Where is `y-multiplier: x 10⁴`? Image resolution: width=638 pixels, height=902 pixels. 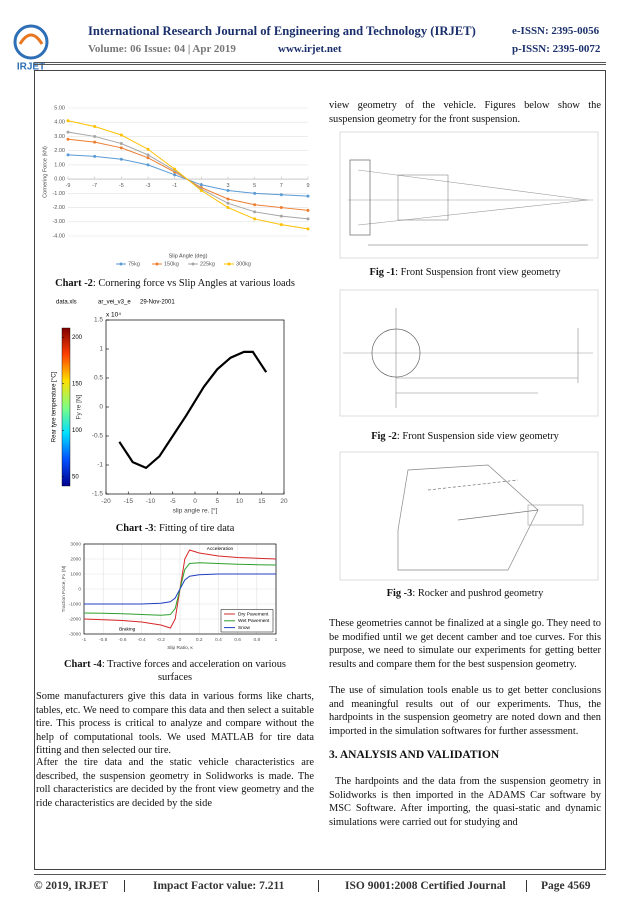
y-multiplier: x 10⁴ is located at coordinates (113, 315).